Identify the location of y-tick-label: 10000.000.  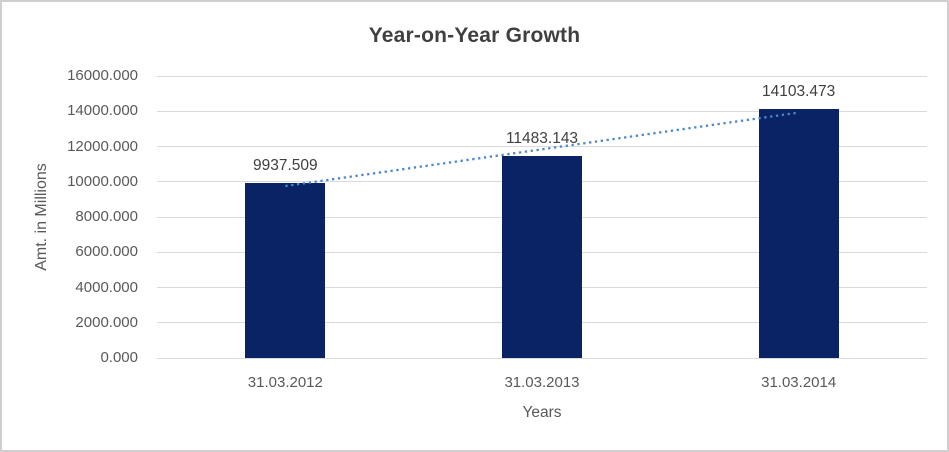
(102, 181).